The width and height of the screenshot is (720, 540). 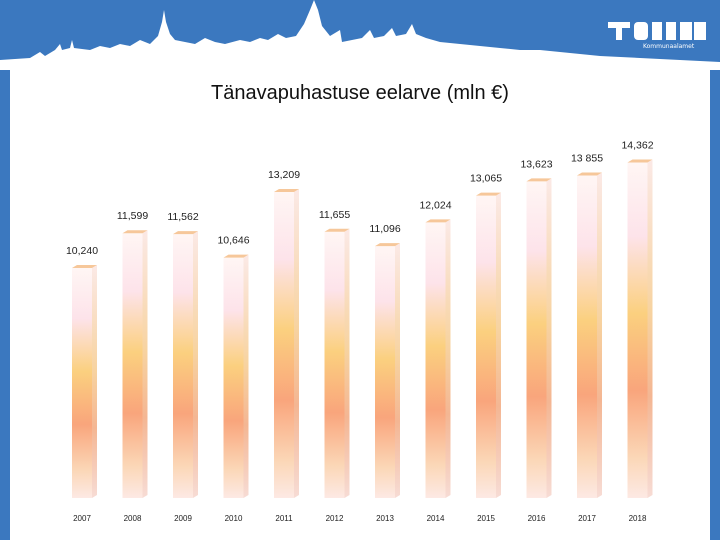 I want to click on bar-2018, so click(x=640, y=328).